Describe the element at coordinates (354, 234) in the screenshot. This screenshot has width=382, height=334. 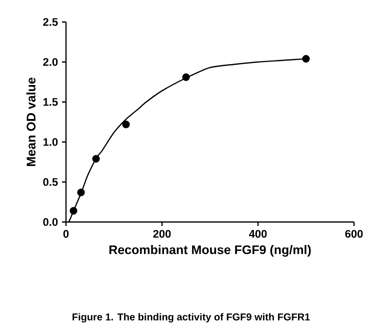
I see `x-tick-label: 600` at that location.